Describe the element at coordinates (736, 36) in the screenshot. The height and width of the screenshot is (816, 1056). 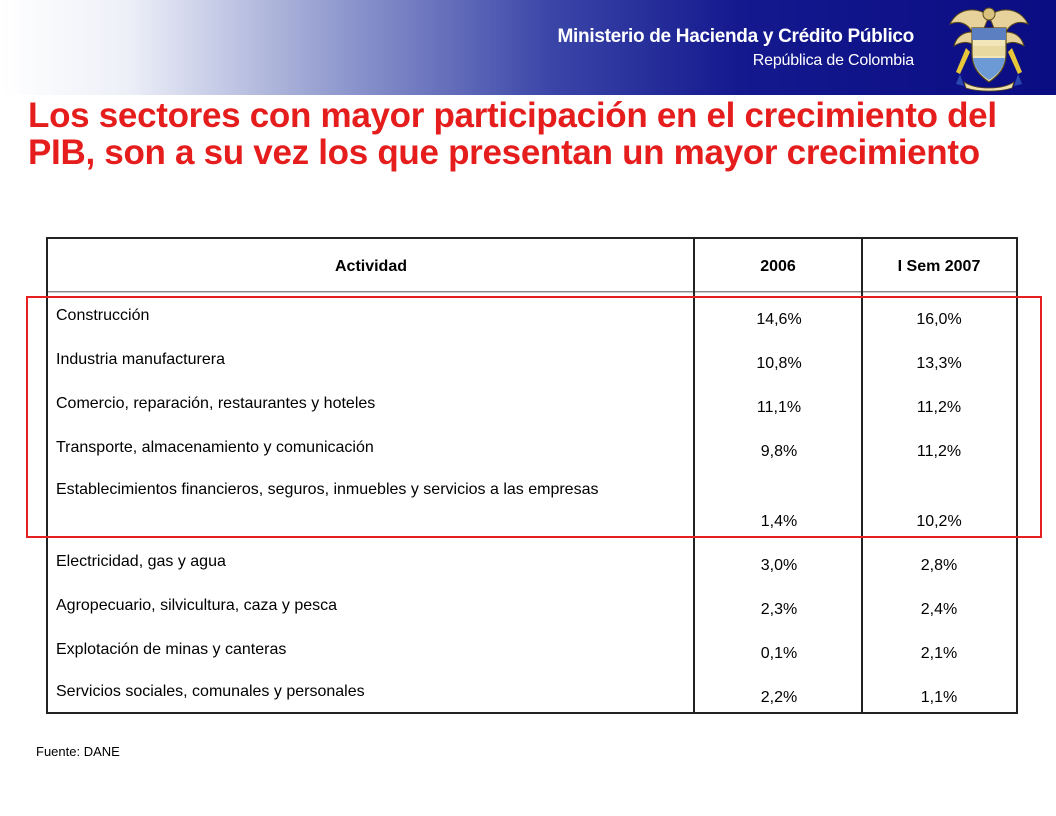
I see `ministry-name: Ministerio de Hacienda y Crédito Público` at that location.